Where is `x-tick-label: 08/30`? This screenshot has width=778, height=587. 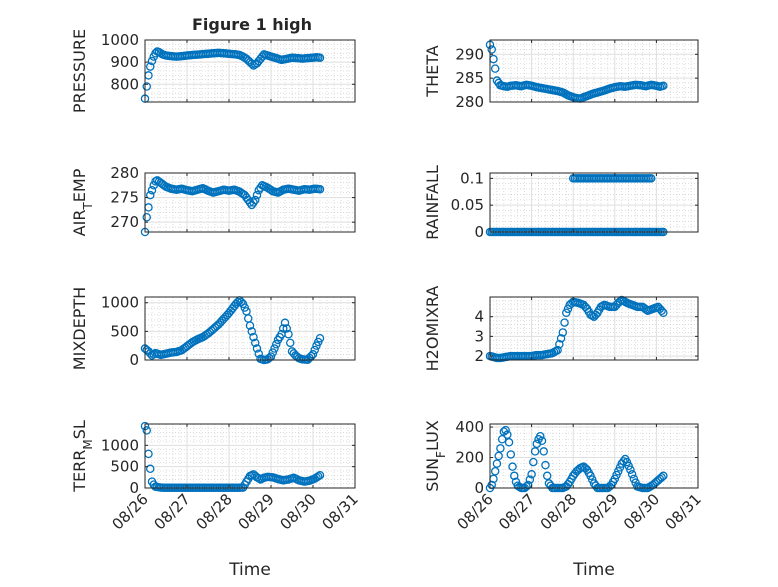 x-tick-label: 08/30 is located at coordinates (641, 511).